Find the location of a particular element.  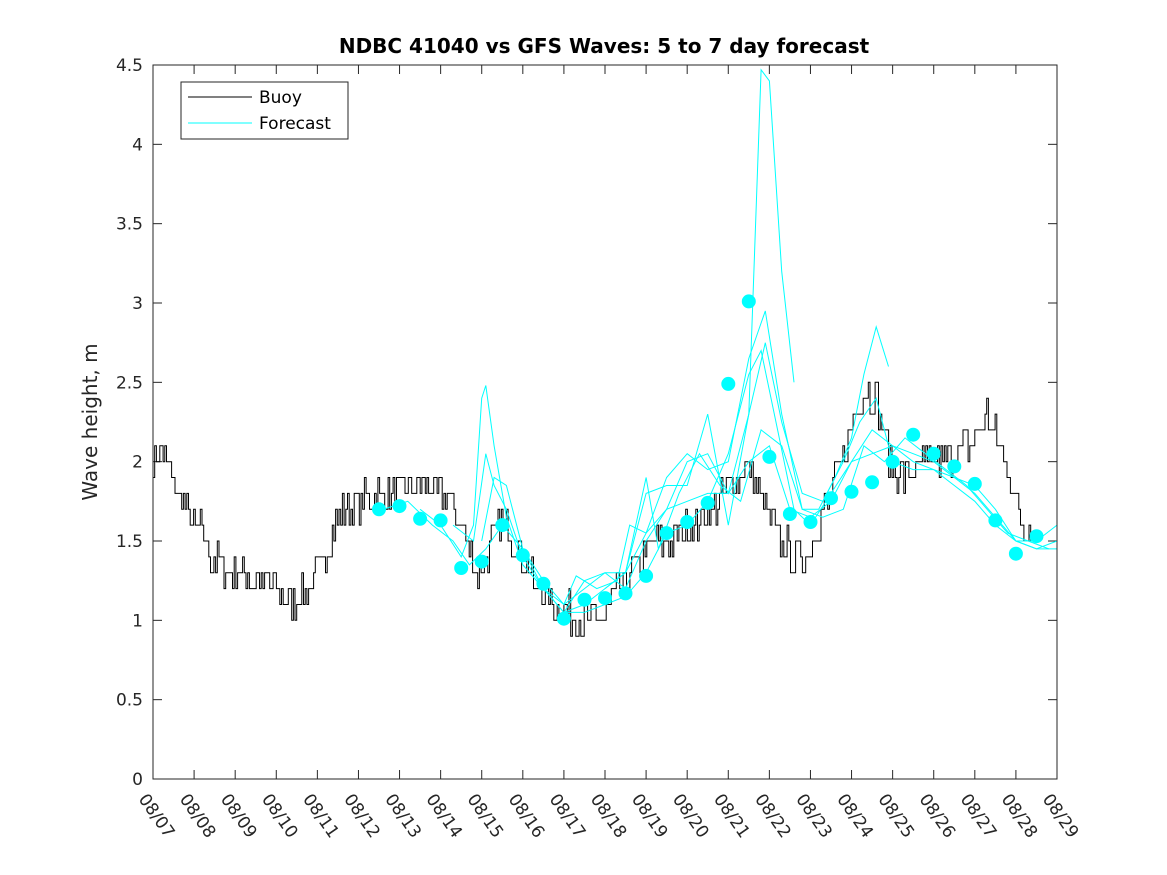

legend: Buoy Forecast is located at coordinates (264, 110).